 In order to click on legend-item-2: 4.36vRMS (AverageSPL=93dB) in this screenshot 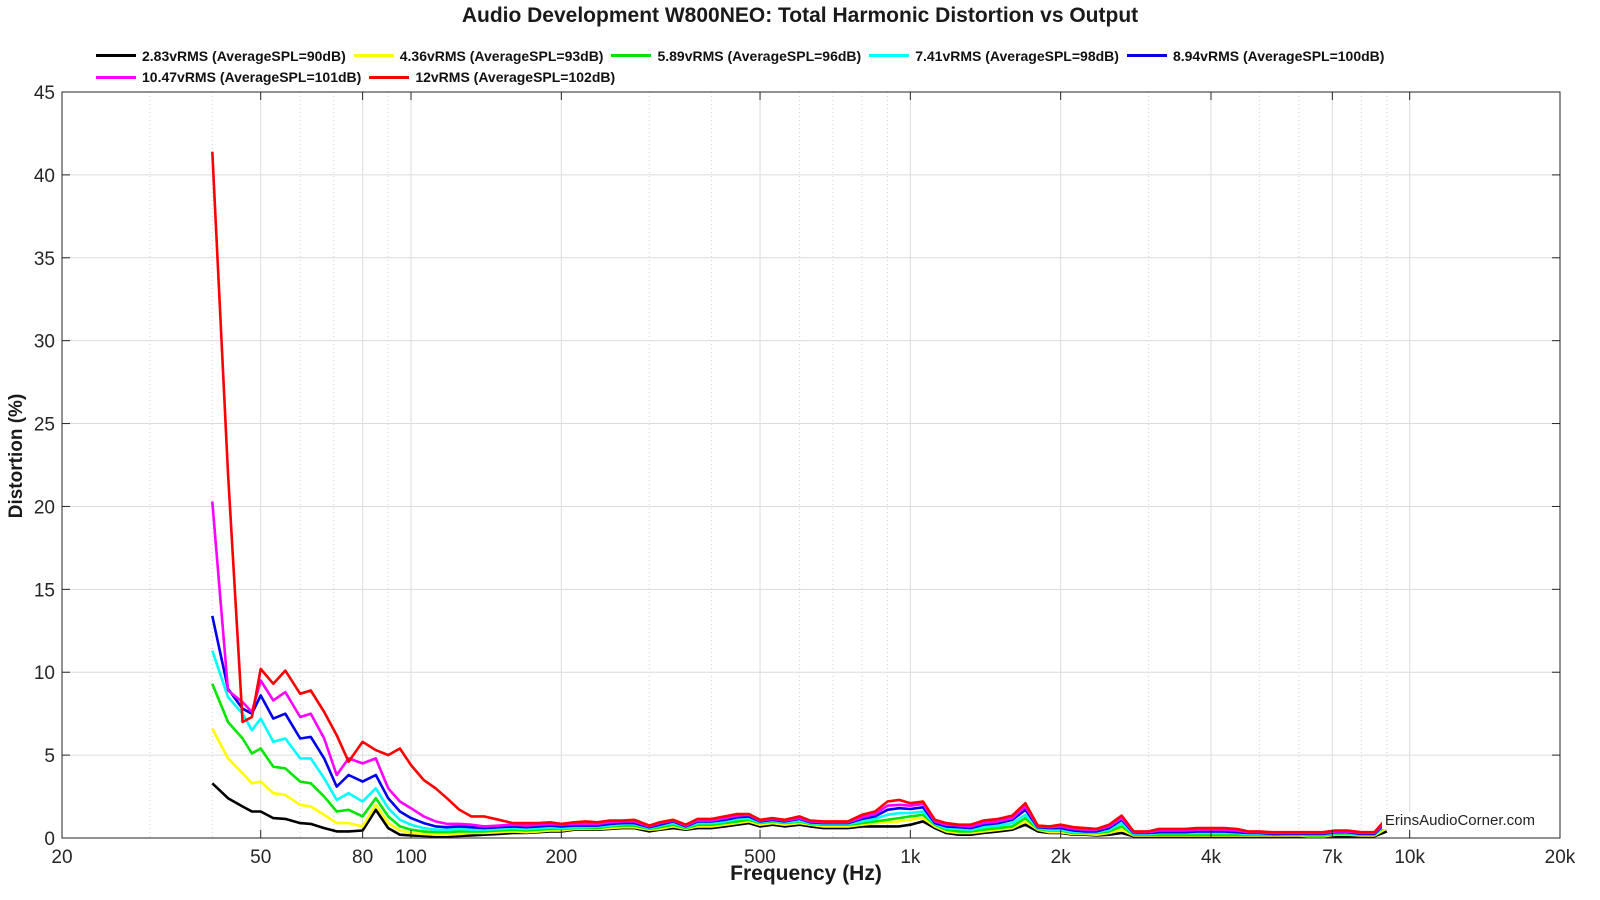, I will do `click(478, 56)`.